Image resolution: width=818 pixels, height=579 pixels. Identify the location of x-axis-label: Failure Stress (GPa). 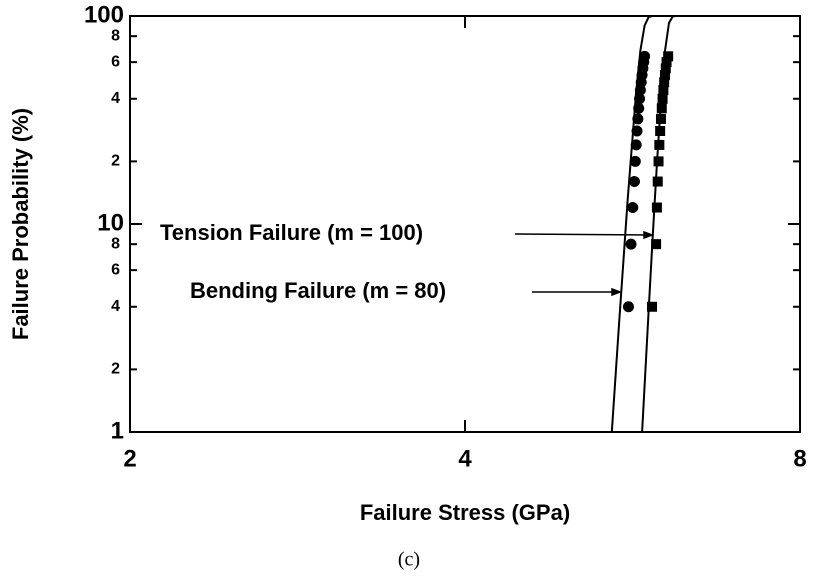
(465, 512).